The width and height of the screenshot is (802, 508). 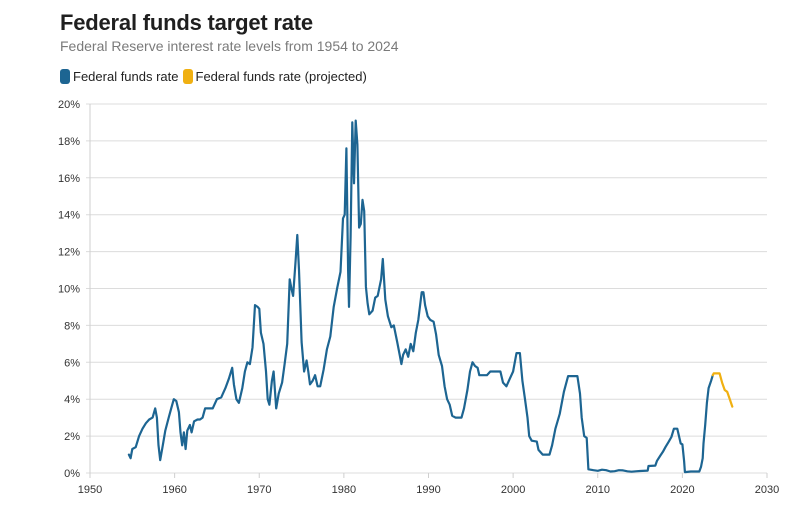 What do you see at coordinates (126, 76) in the screenshot?
I see `legend-label-actual: Federal funds rate` at bounding box center [126, 76].